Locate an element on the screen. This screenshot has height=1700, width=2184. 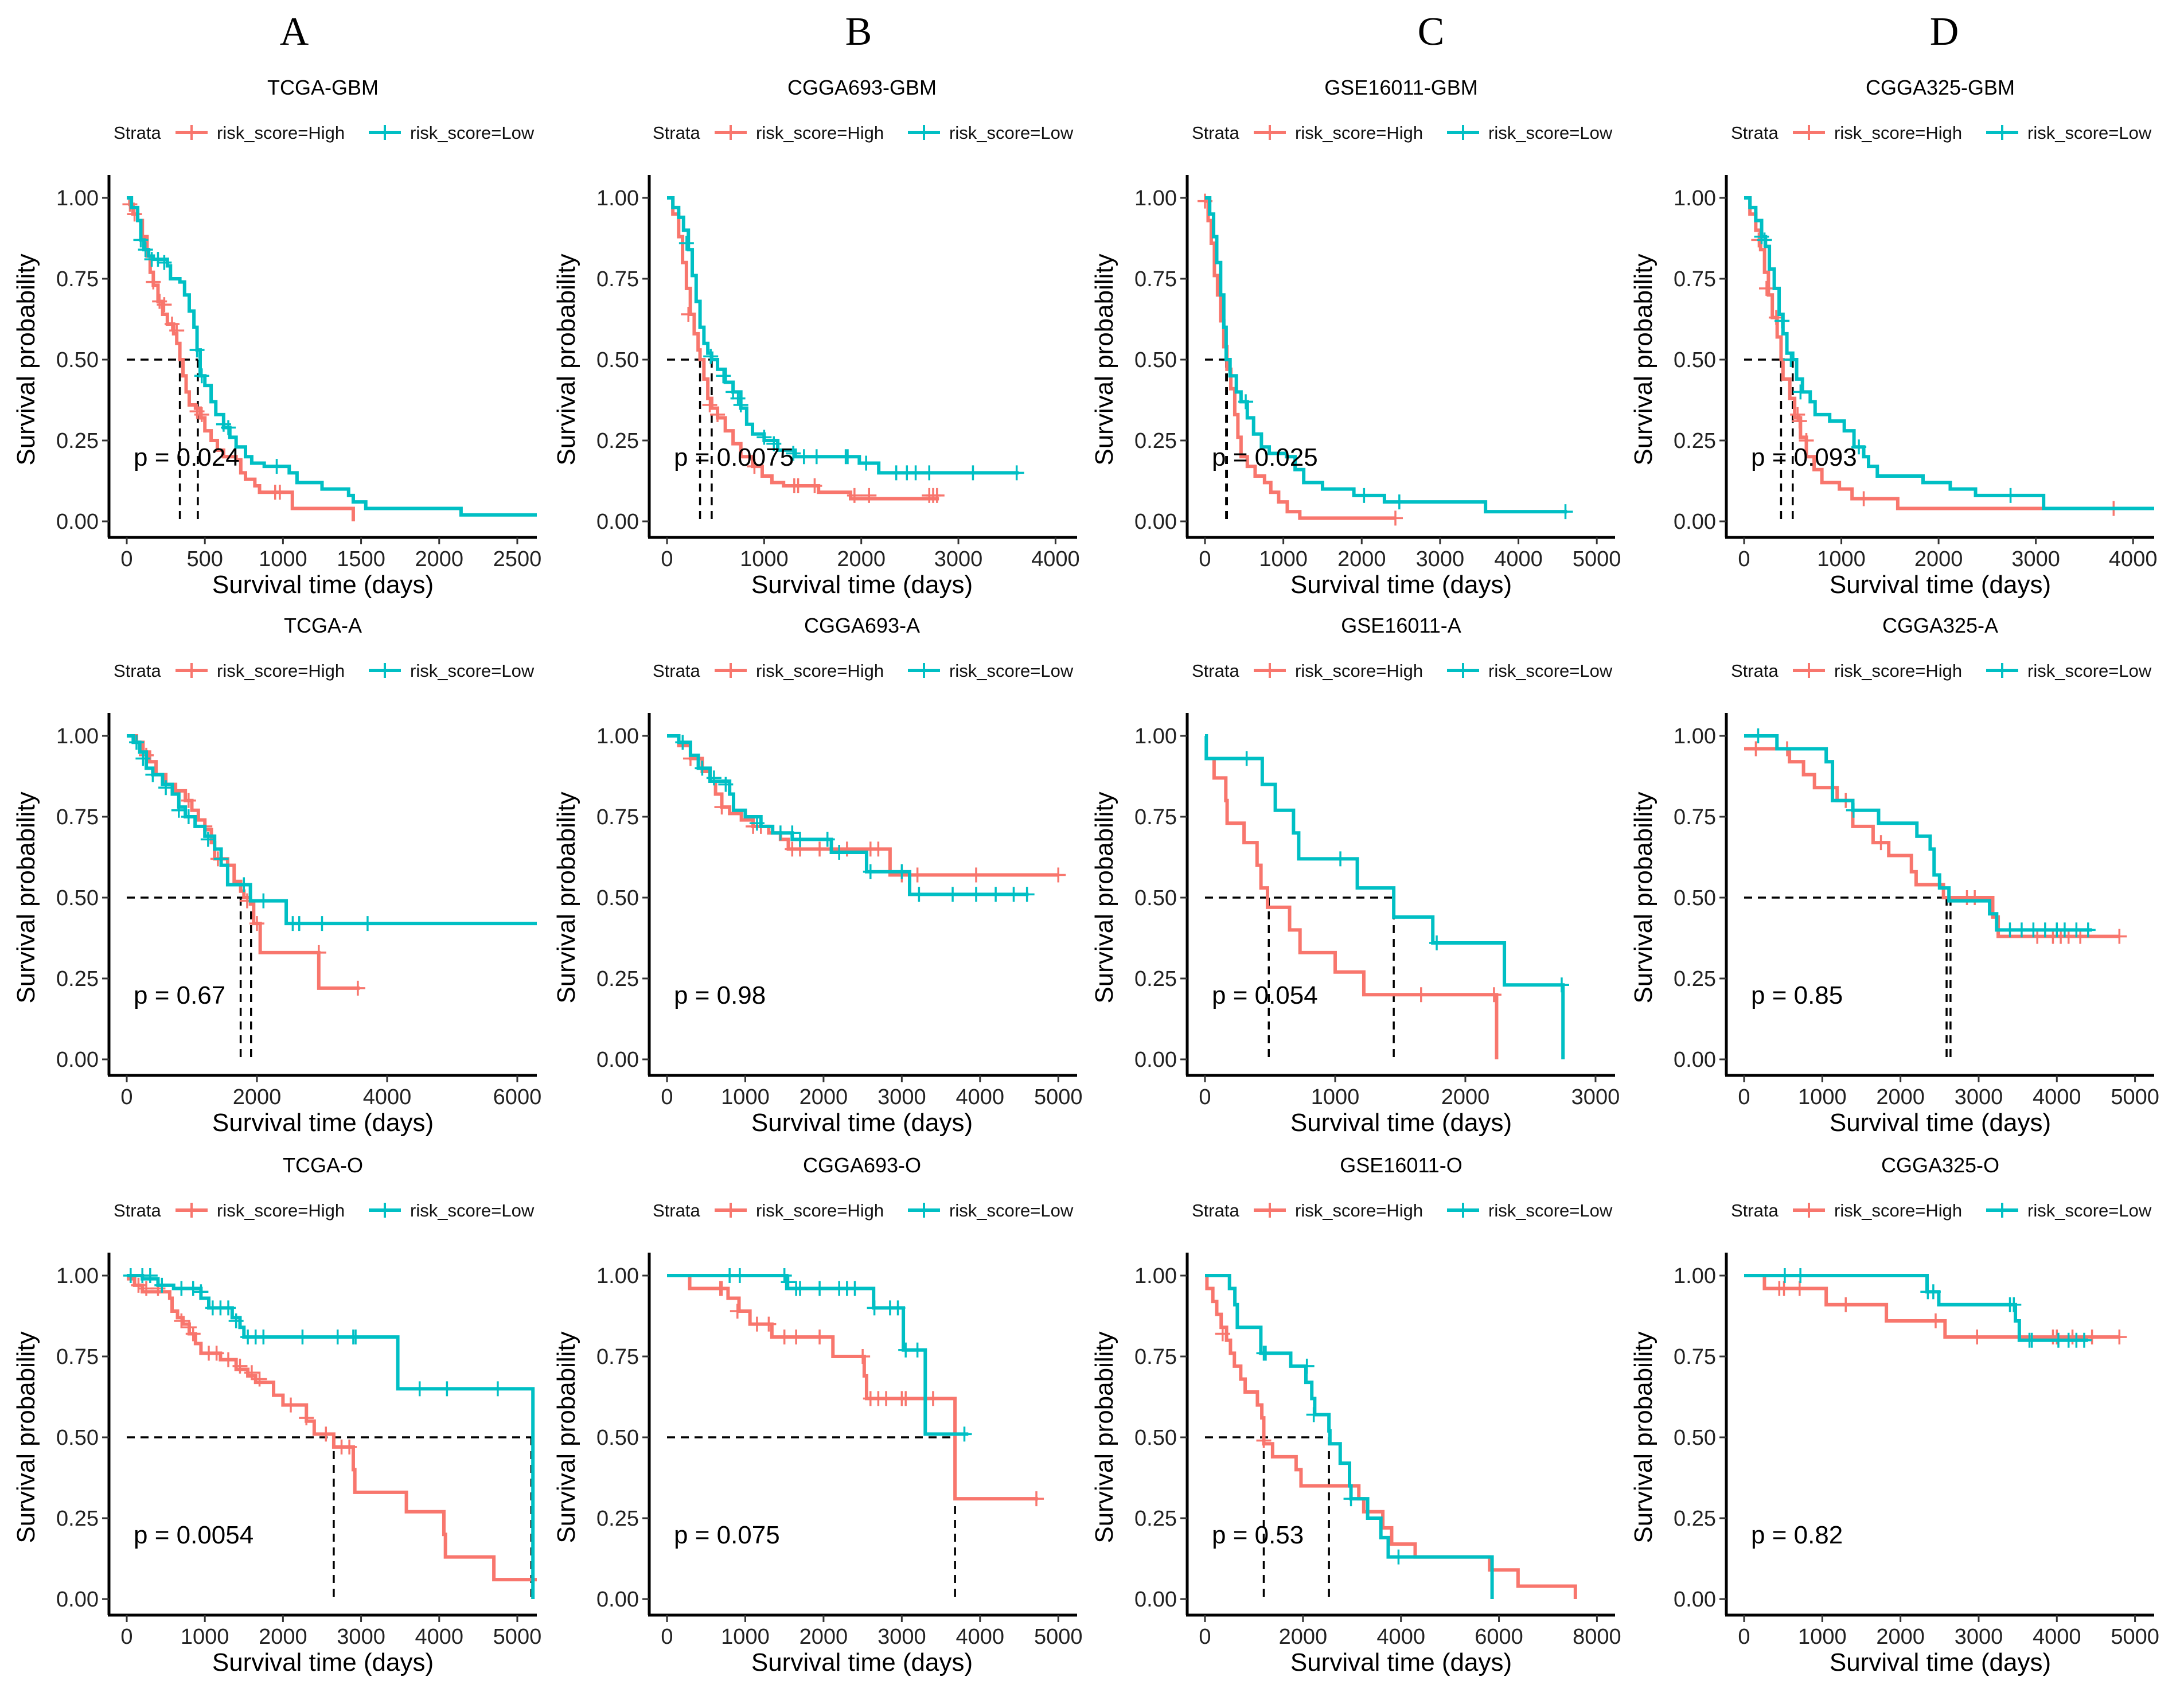
x-tick-label: 5000 is located at coordinates (1058, 1637).